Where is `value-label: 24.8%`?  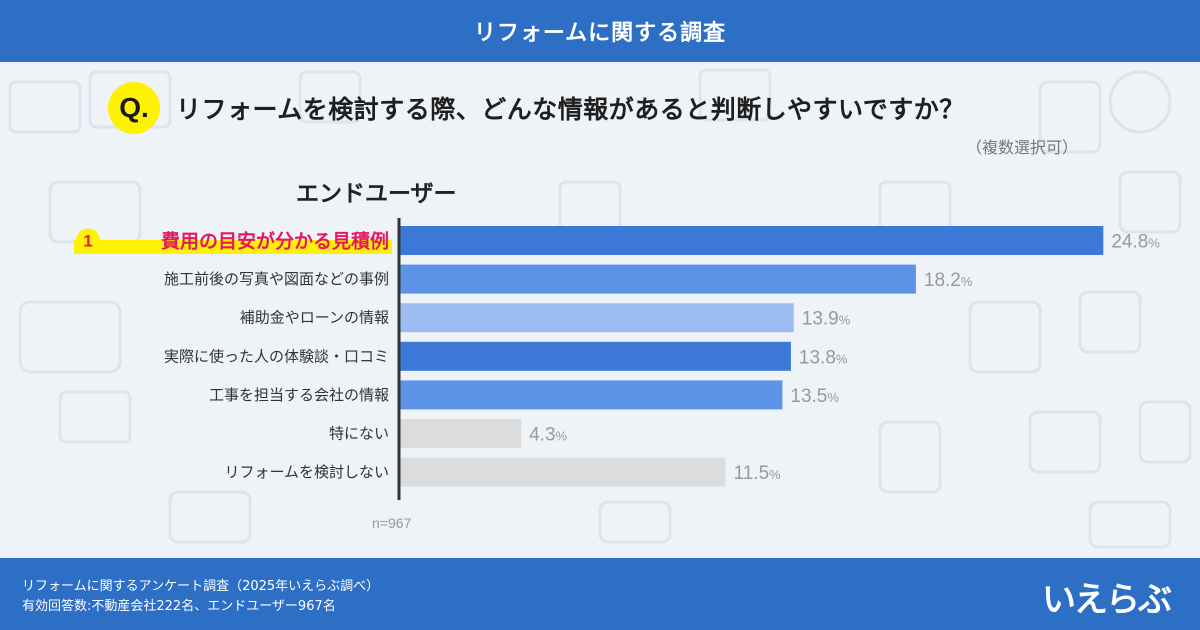
value-label: 24.8% is located at coordinates (1135, 242).